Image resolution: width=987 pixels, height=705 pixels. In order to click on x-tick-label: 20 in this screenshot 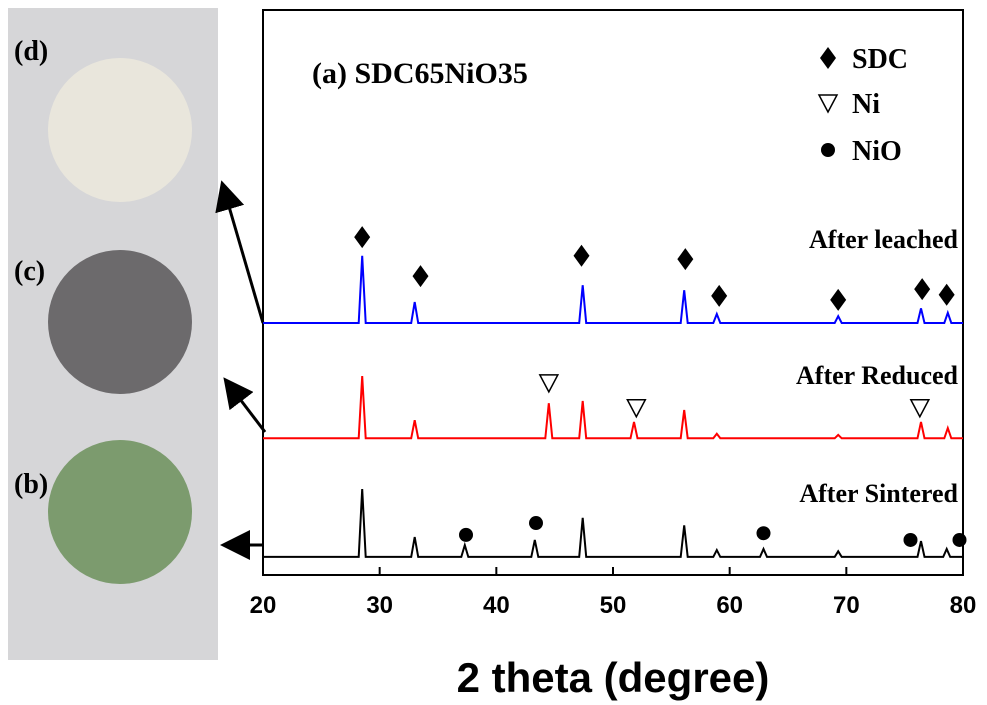, I will do `click(263, 605)`.